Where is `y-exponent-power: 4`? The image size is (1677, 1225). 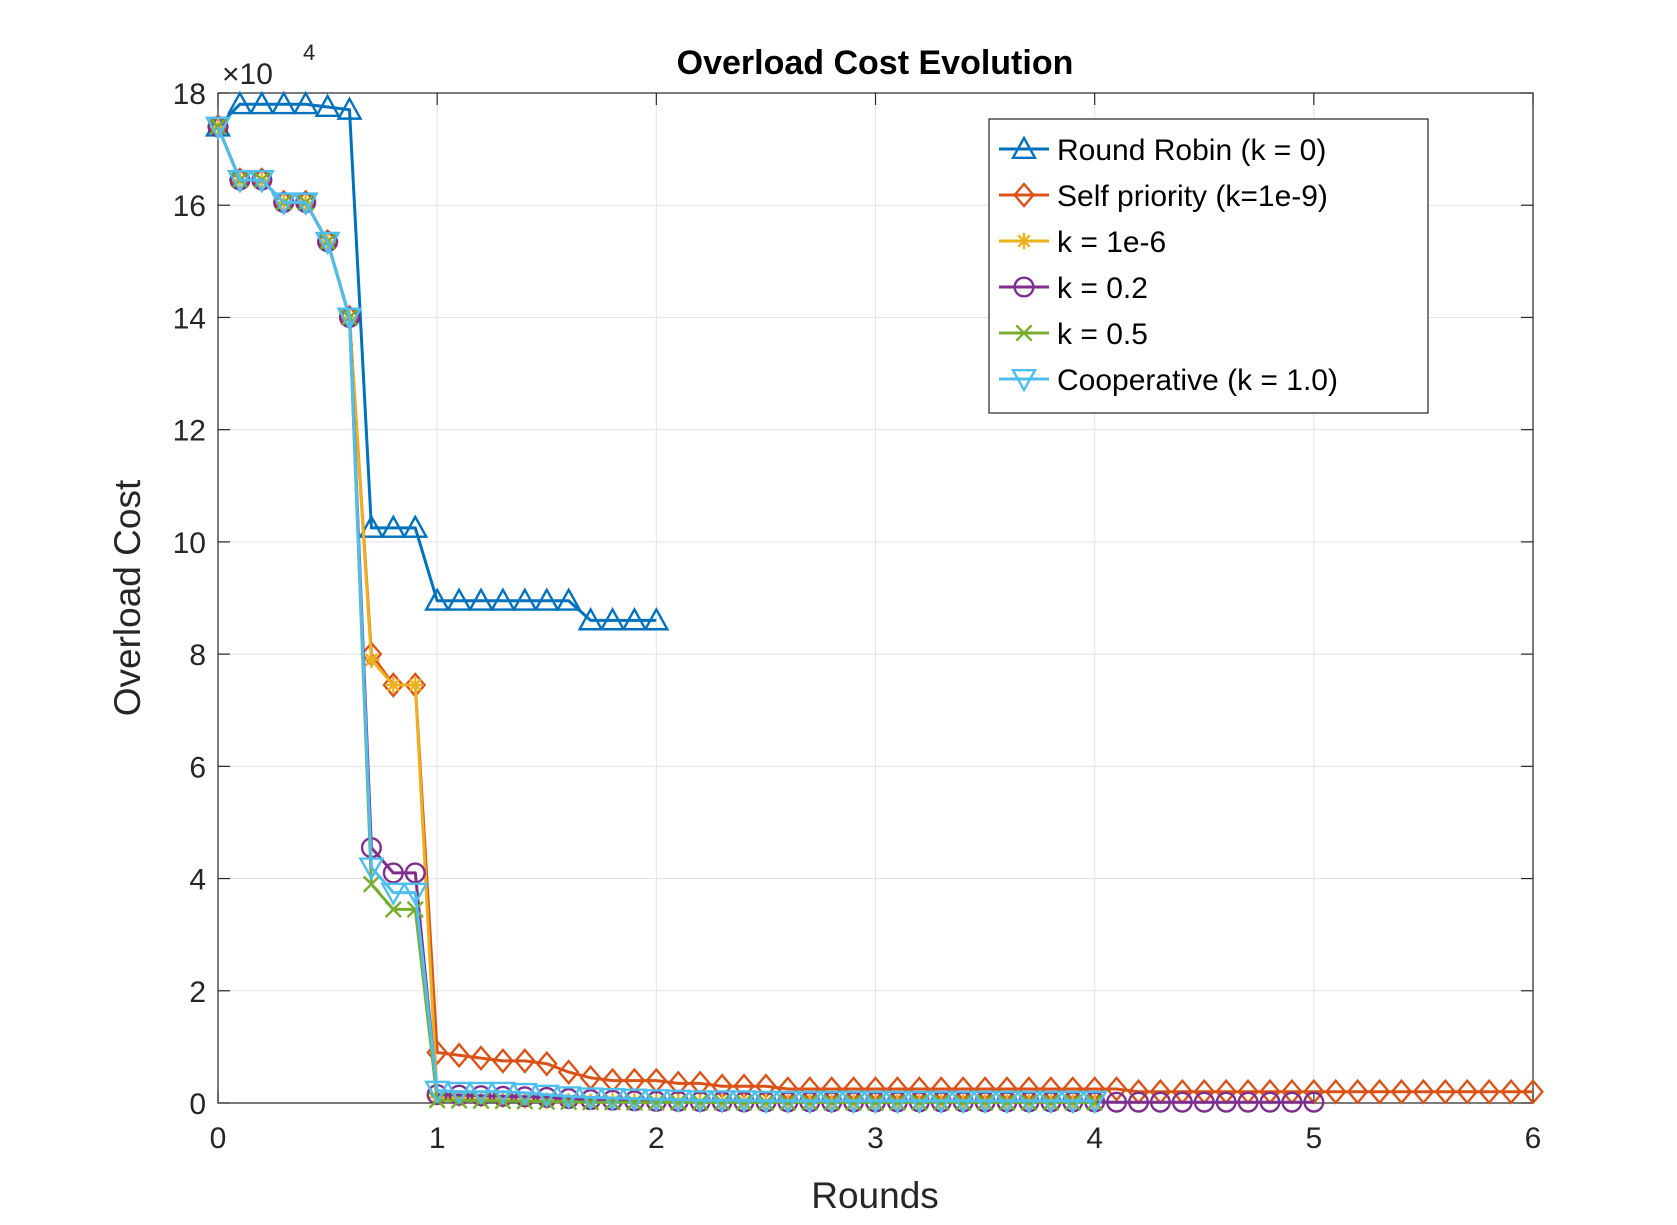 y-exponent-power: 4 is located at coordinates (309, 52).